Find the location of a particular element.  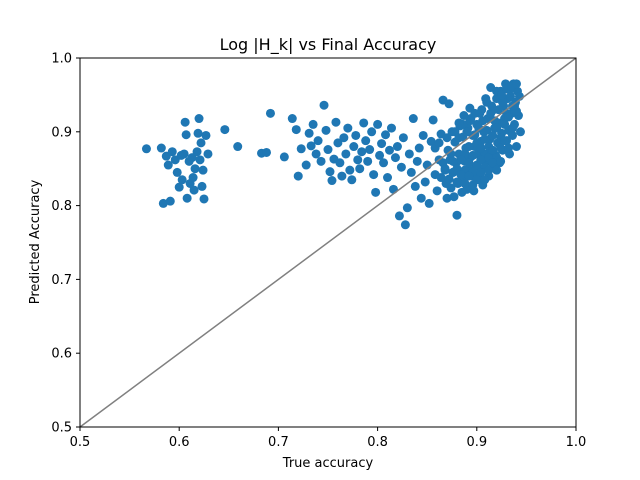

y-tick-label: 0.9 is located at coordinates (61, 132).